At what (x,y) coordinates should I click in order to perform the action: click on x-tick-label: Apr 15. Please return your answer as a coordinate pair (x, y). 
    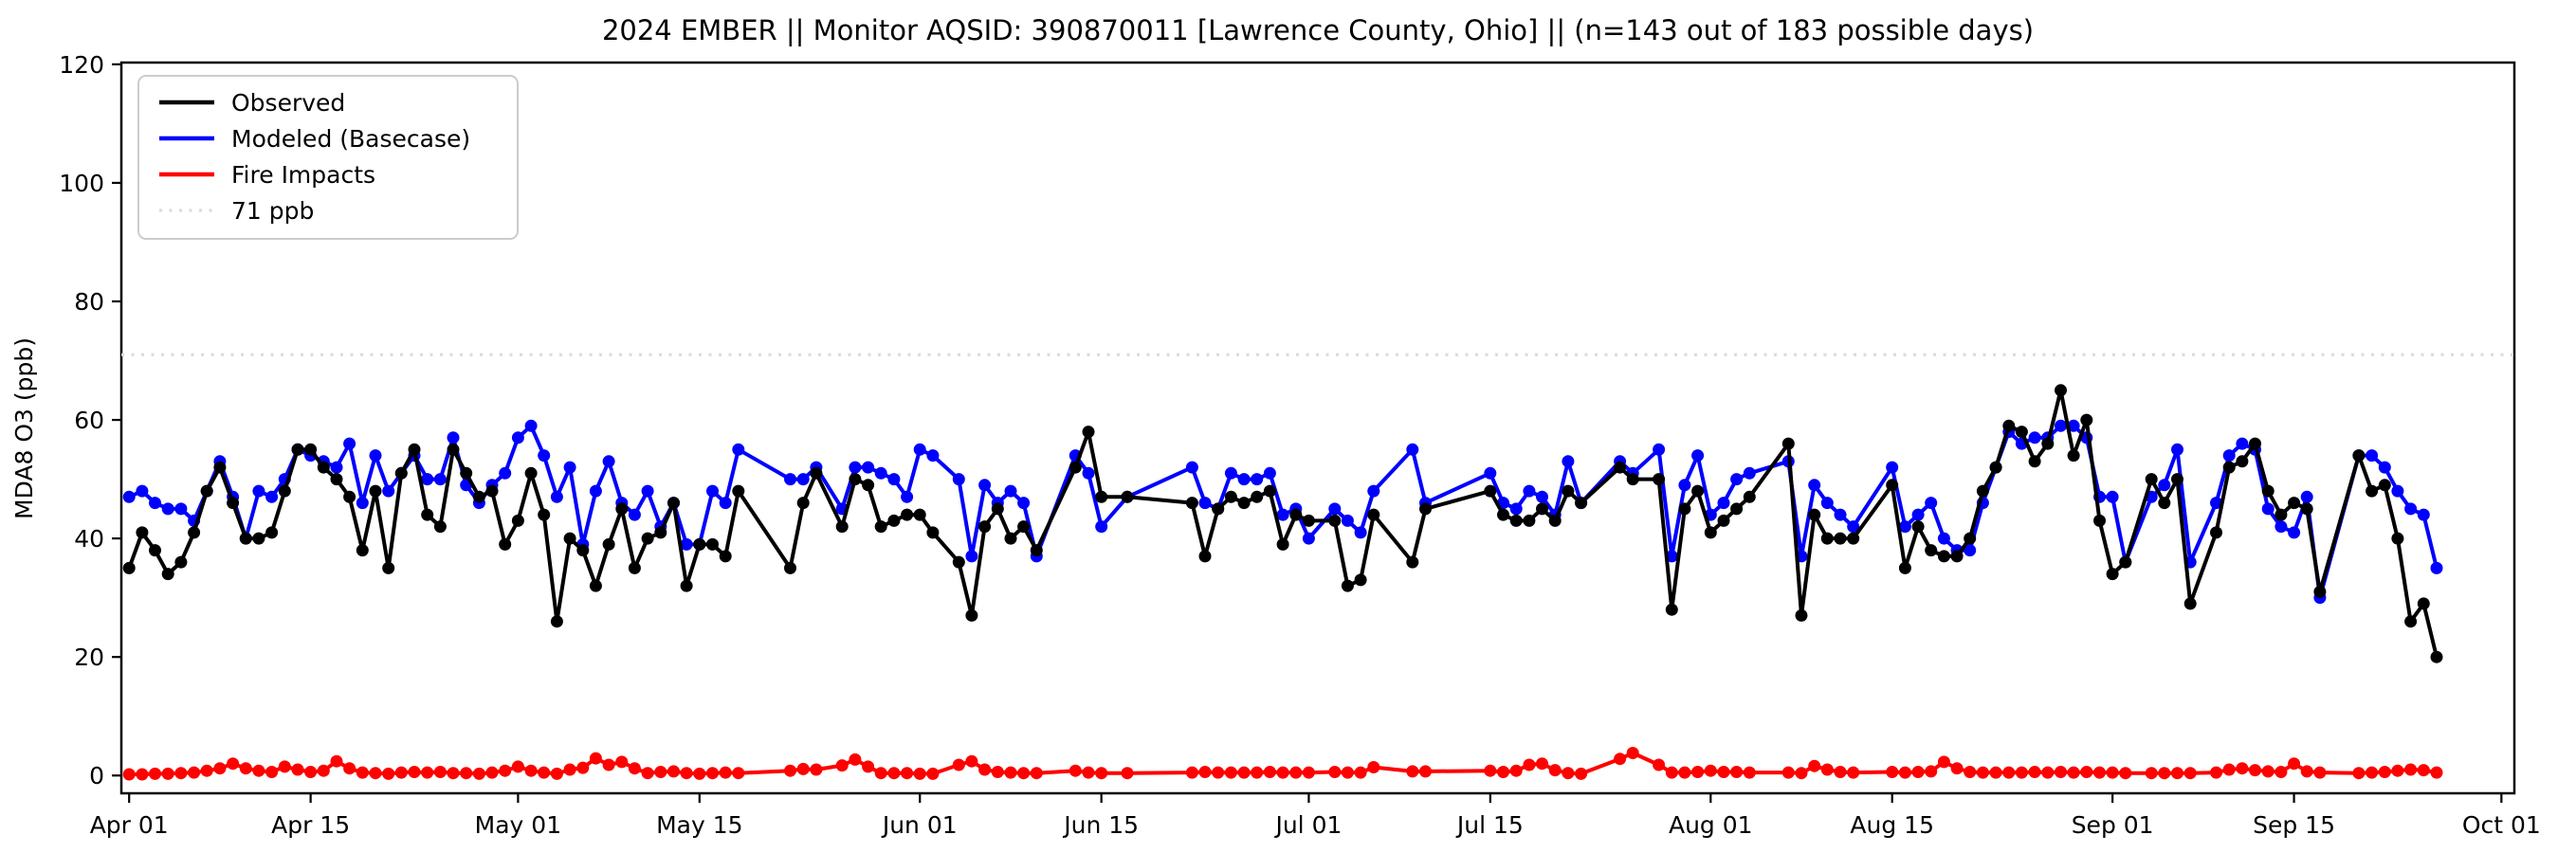
    Looking at the image, I should click on (310, 825).